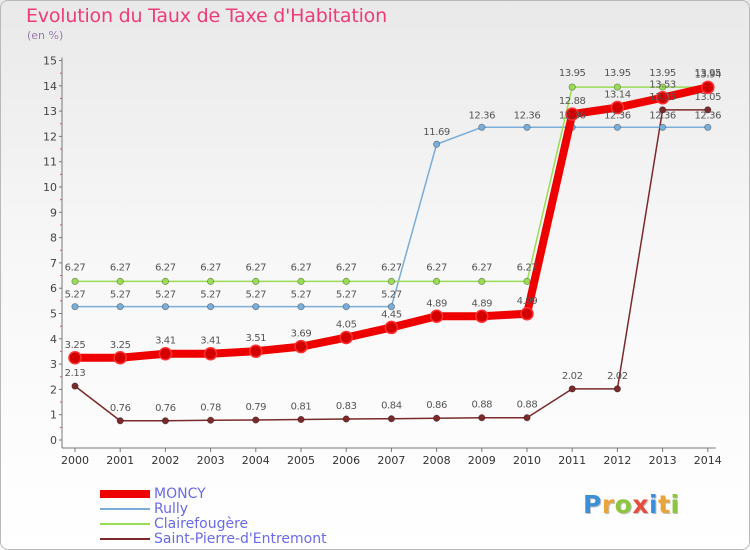 The image size is (750, 550). I want to click on data-label: 3.25, so click(75, 345).